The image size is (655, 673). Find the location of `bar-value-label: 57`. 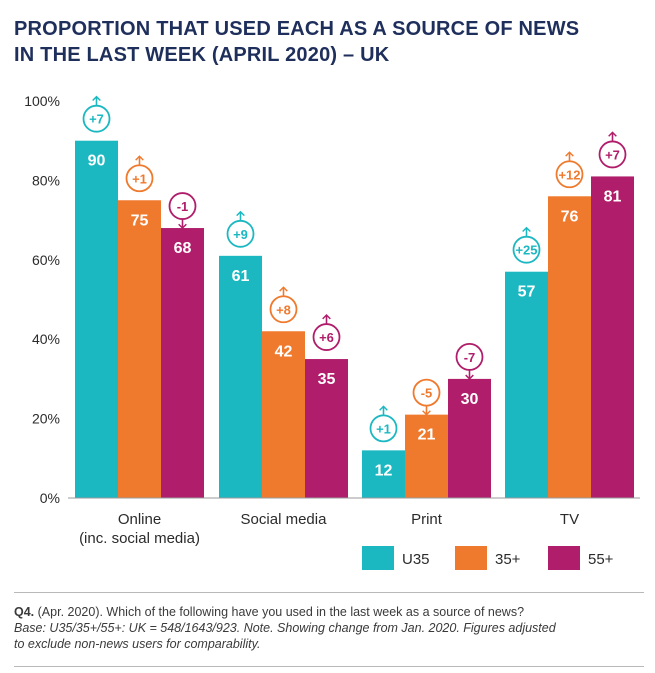

bar-value-label: 57 is located at coordinates (527, 292).